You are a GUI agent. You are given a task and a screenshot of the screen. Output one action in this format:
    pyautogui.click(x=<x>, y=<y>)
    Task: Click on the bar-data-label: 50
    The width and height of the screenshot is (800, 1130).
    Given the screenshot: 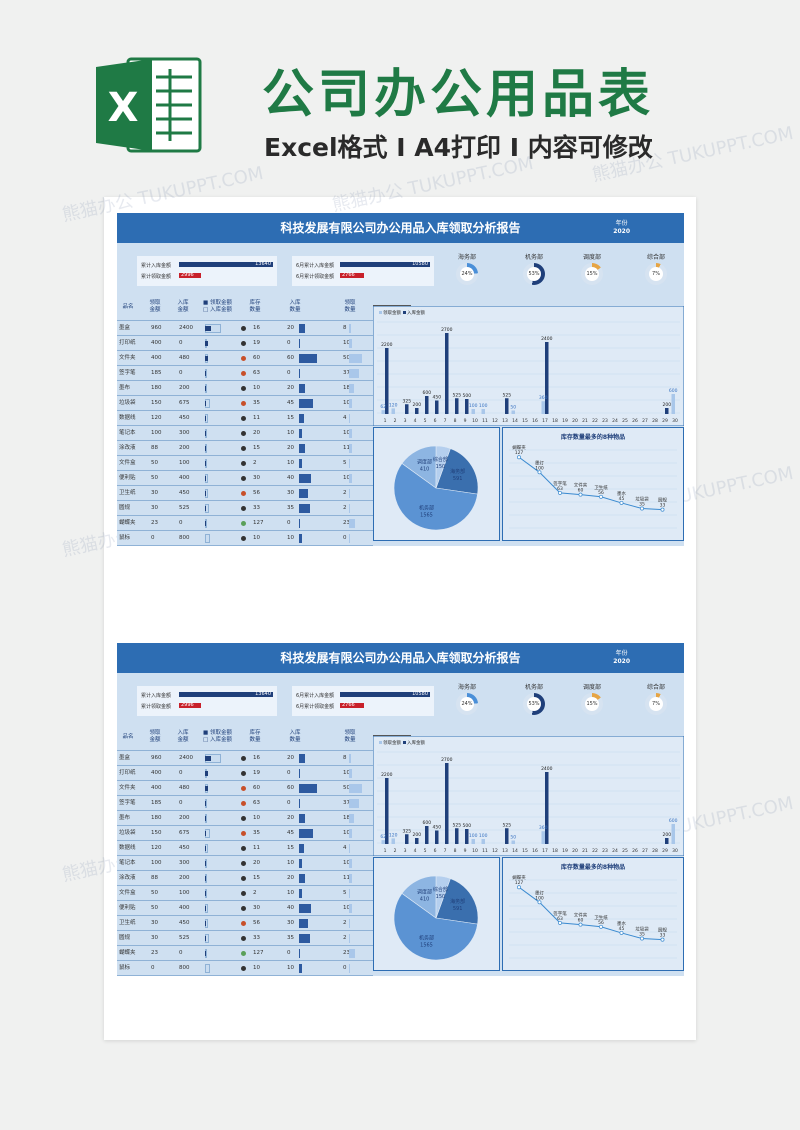 What is the action you would take?
    pyautogui.click(x=513, y=408)
    